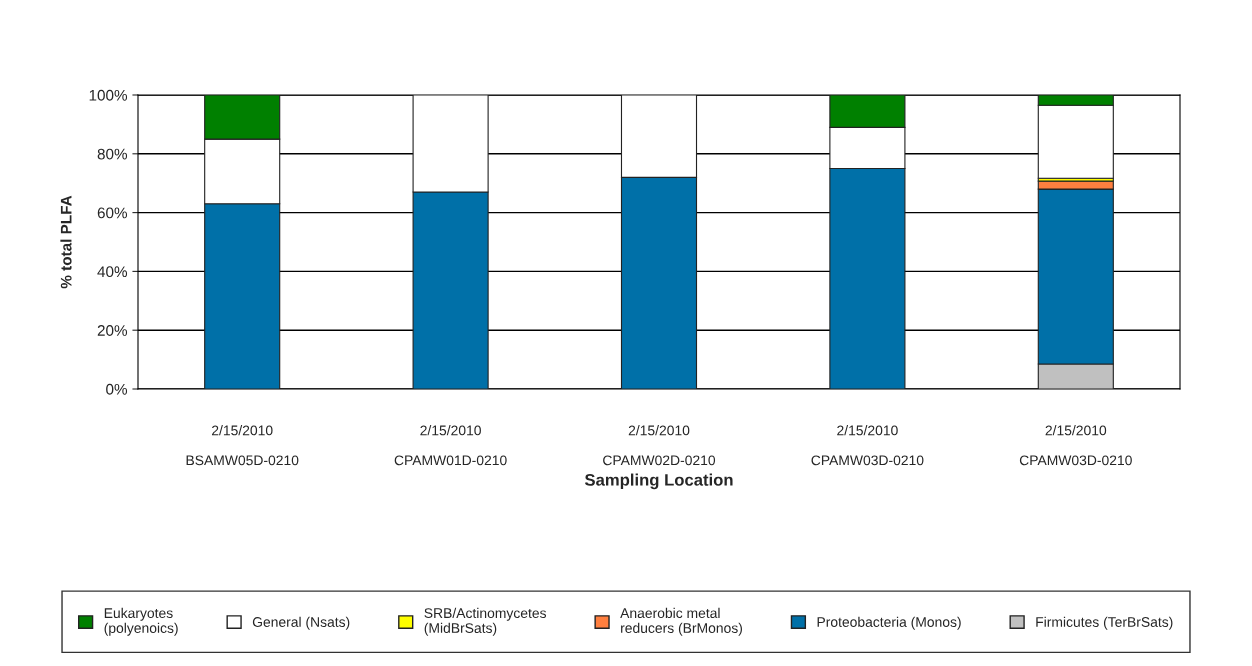 The width and height of the screenshot is (1252, 666). What do you see at coordinates (450, 445) in the screenshot?
I see `category-label: 2/15/2010 CPAMW01D-0210` at bounding box center [450, 445].